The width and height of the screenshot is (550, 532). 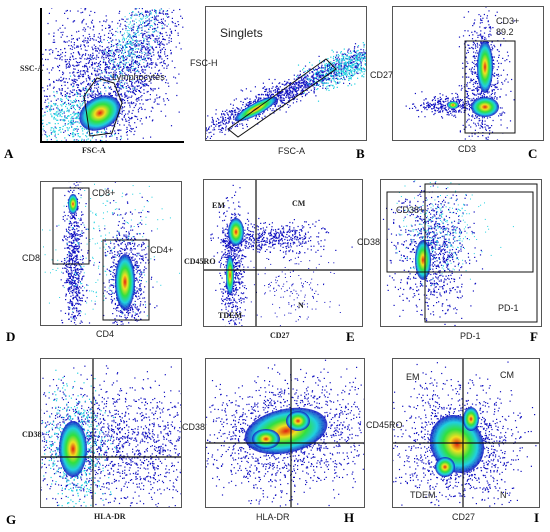 What do you see at coordinates (200, 261) in the screenshot?
I see `panel-e-ylabel: CD45RO` at bounding box center [200, 261].